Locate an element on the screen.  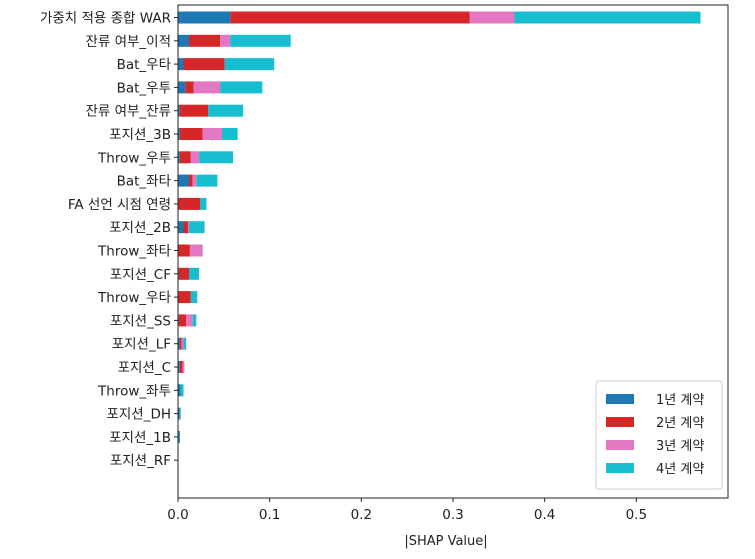
legend: 1년 계약 2년 계약 3년 계약 4년 계약 is located at coordinates (659, 435).